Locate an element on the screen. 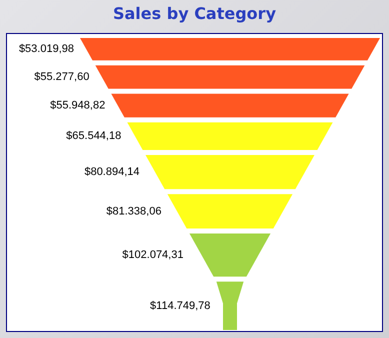 The image size is (389, 338). text: Sales by Category is located at coordinates (194, 13).